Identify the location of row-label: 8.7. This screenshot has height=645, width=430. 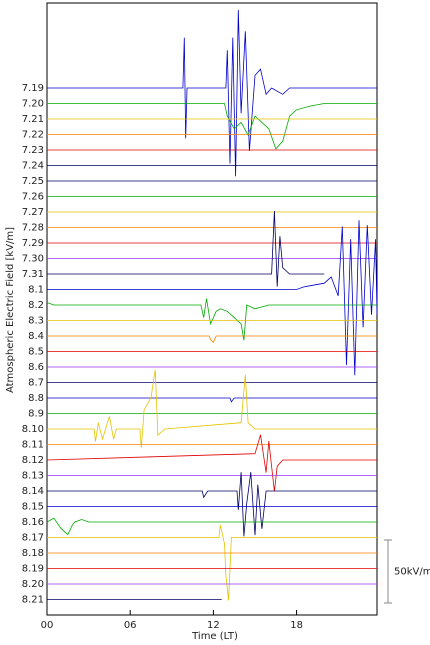
(36, 383).